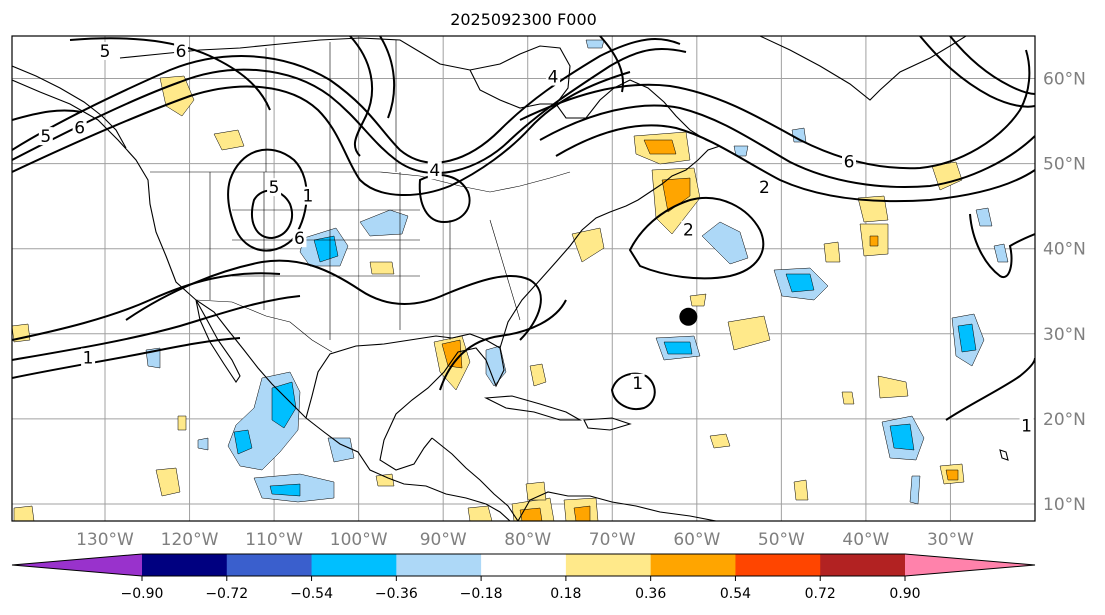 The width and height of the screenshot is (1105, 615). Describe the element at coordinates (203, 444) in the screenshot. I see `shading-blue-caribbean` at that location.